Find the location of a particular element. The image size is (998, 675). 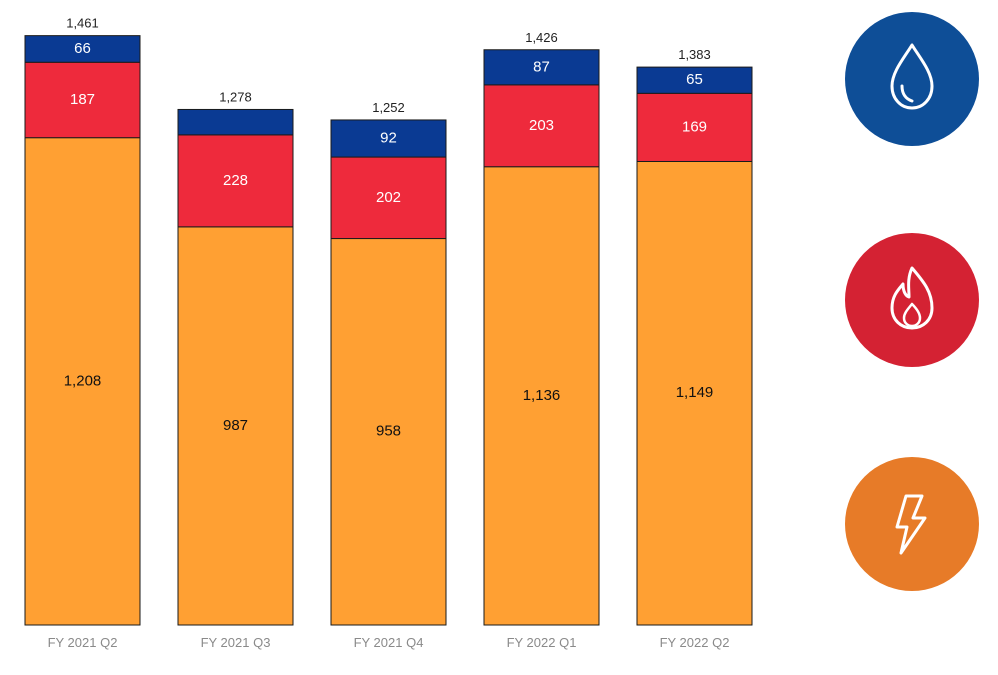

segment-label: 958 is located at coordinates (388, 431).